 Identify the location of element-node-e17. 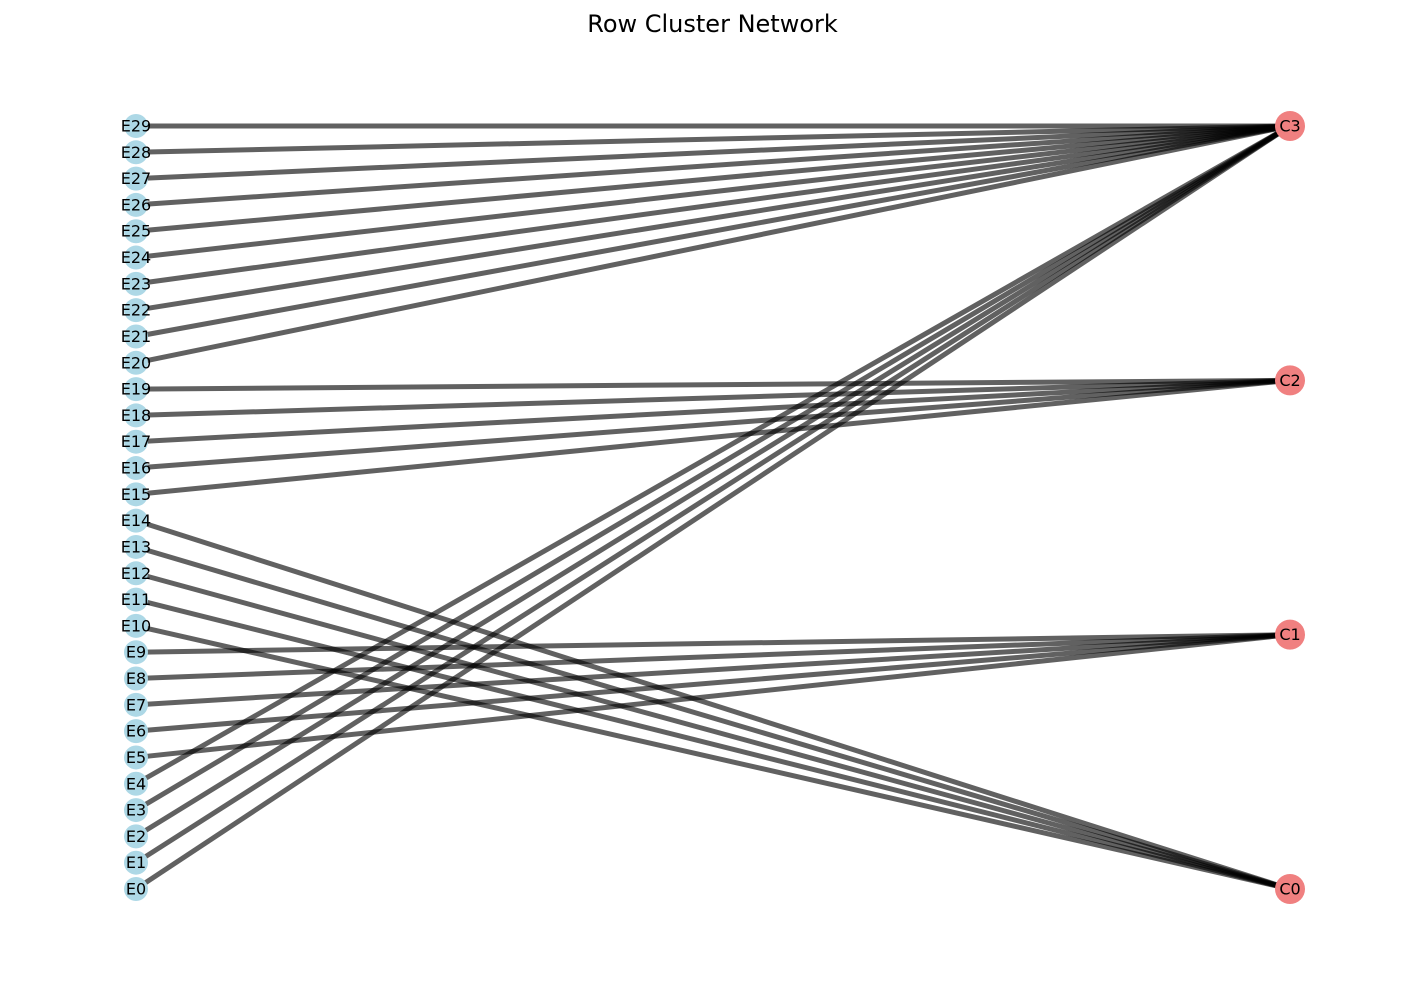
(136, 441).